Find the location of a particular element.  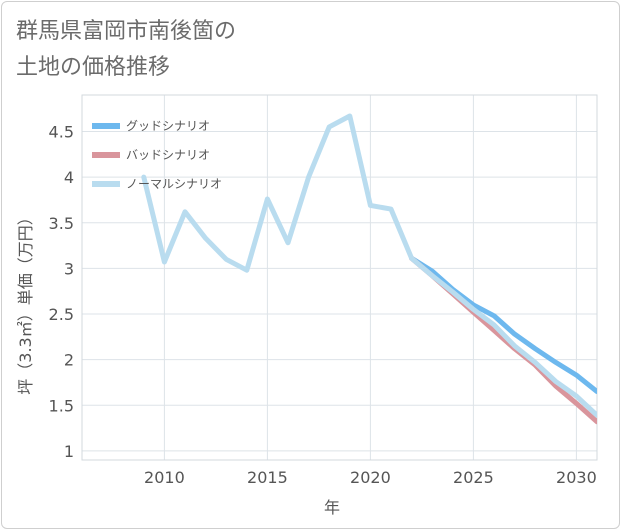

chart-title-line2: 土地の価格推移 is located at coordinates (93, 67).